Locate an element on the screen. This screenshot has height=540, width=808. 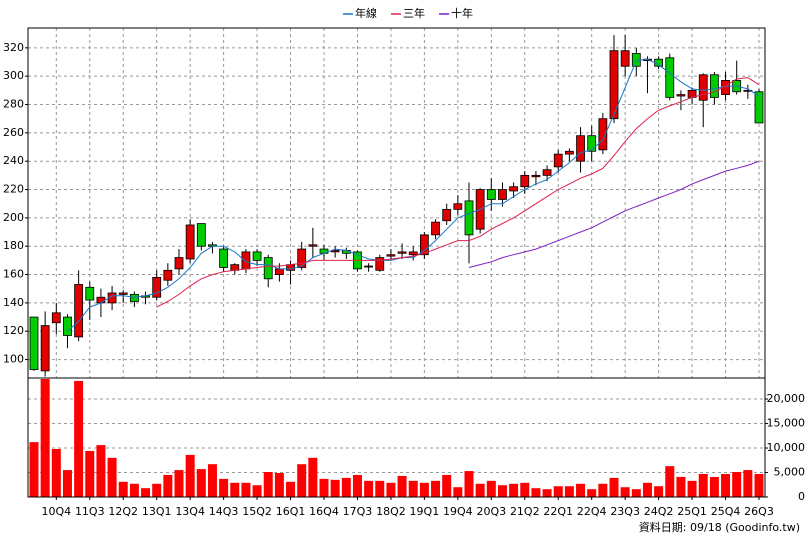
x-tick-label: 24Q2 is located at coordinates (659, 511).